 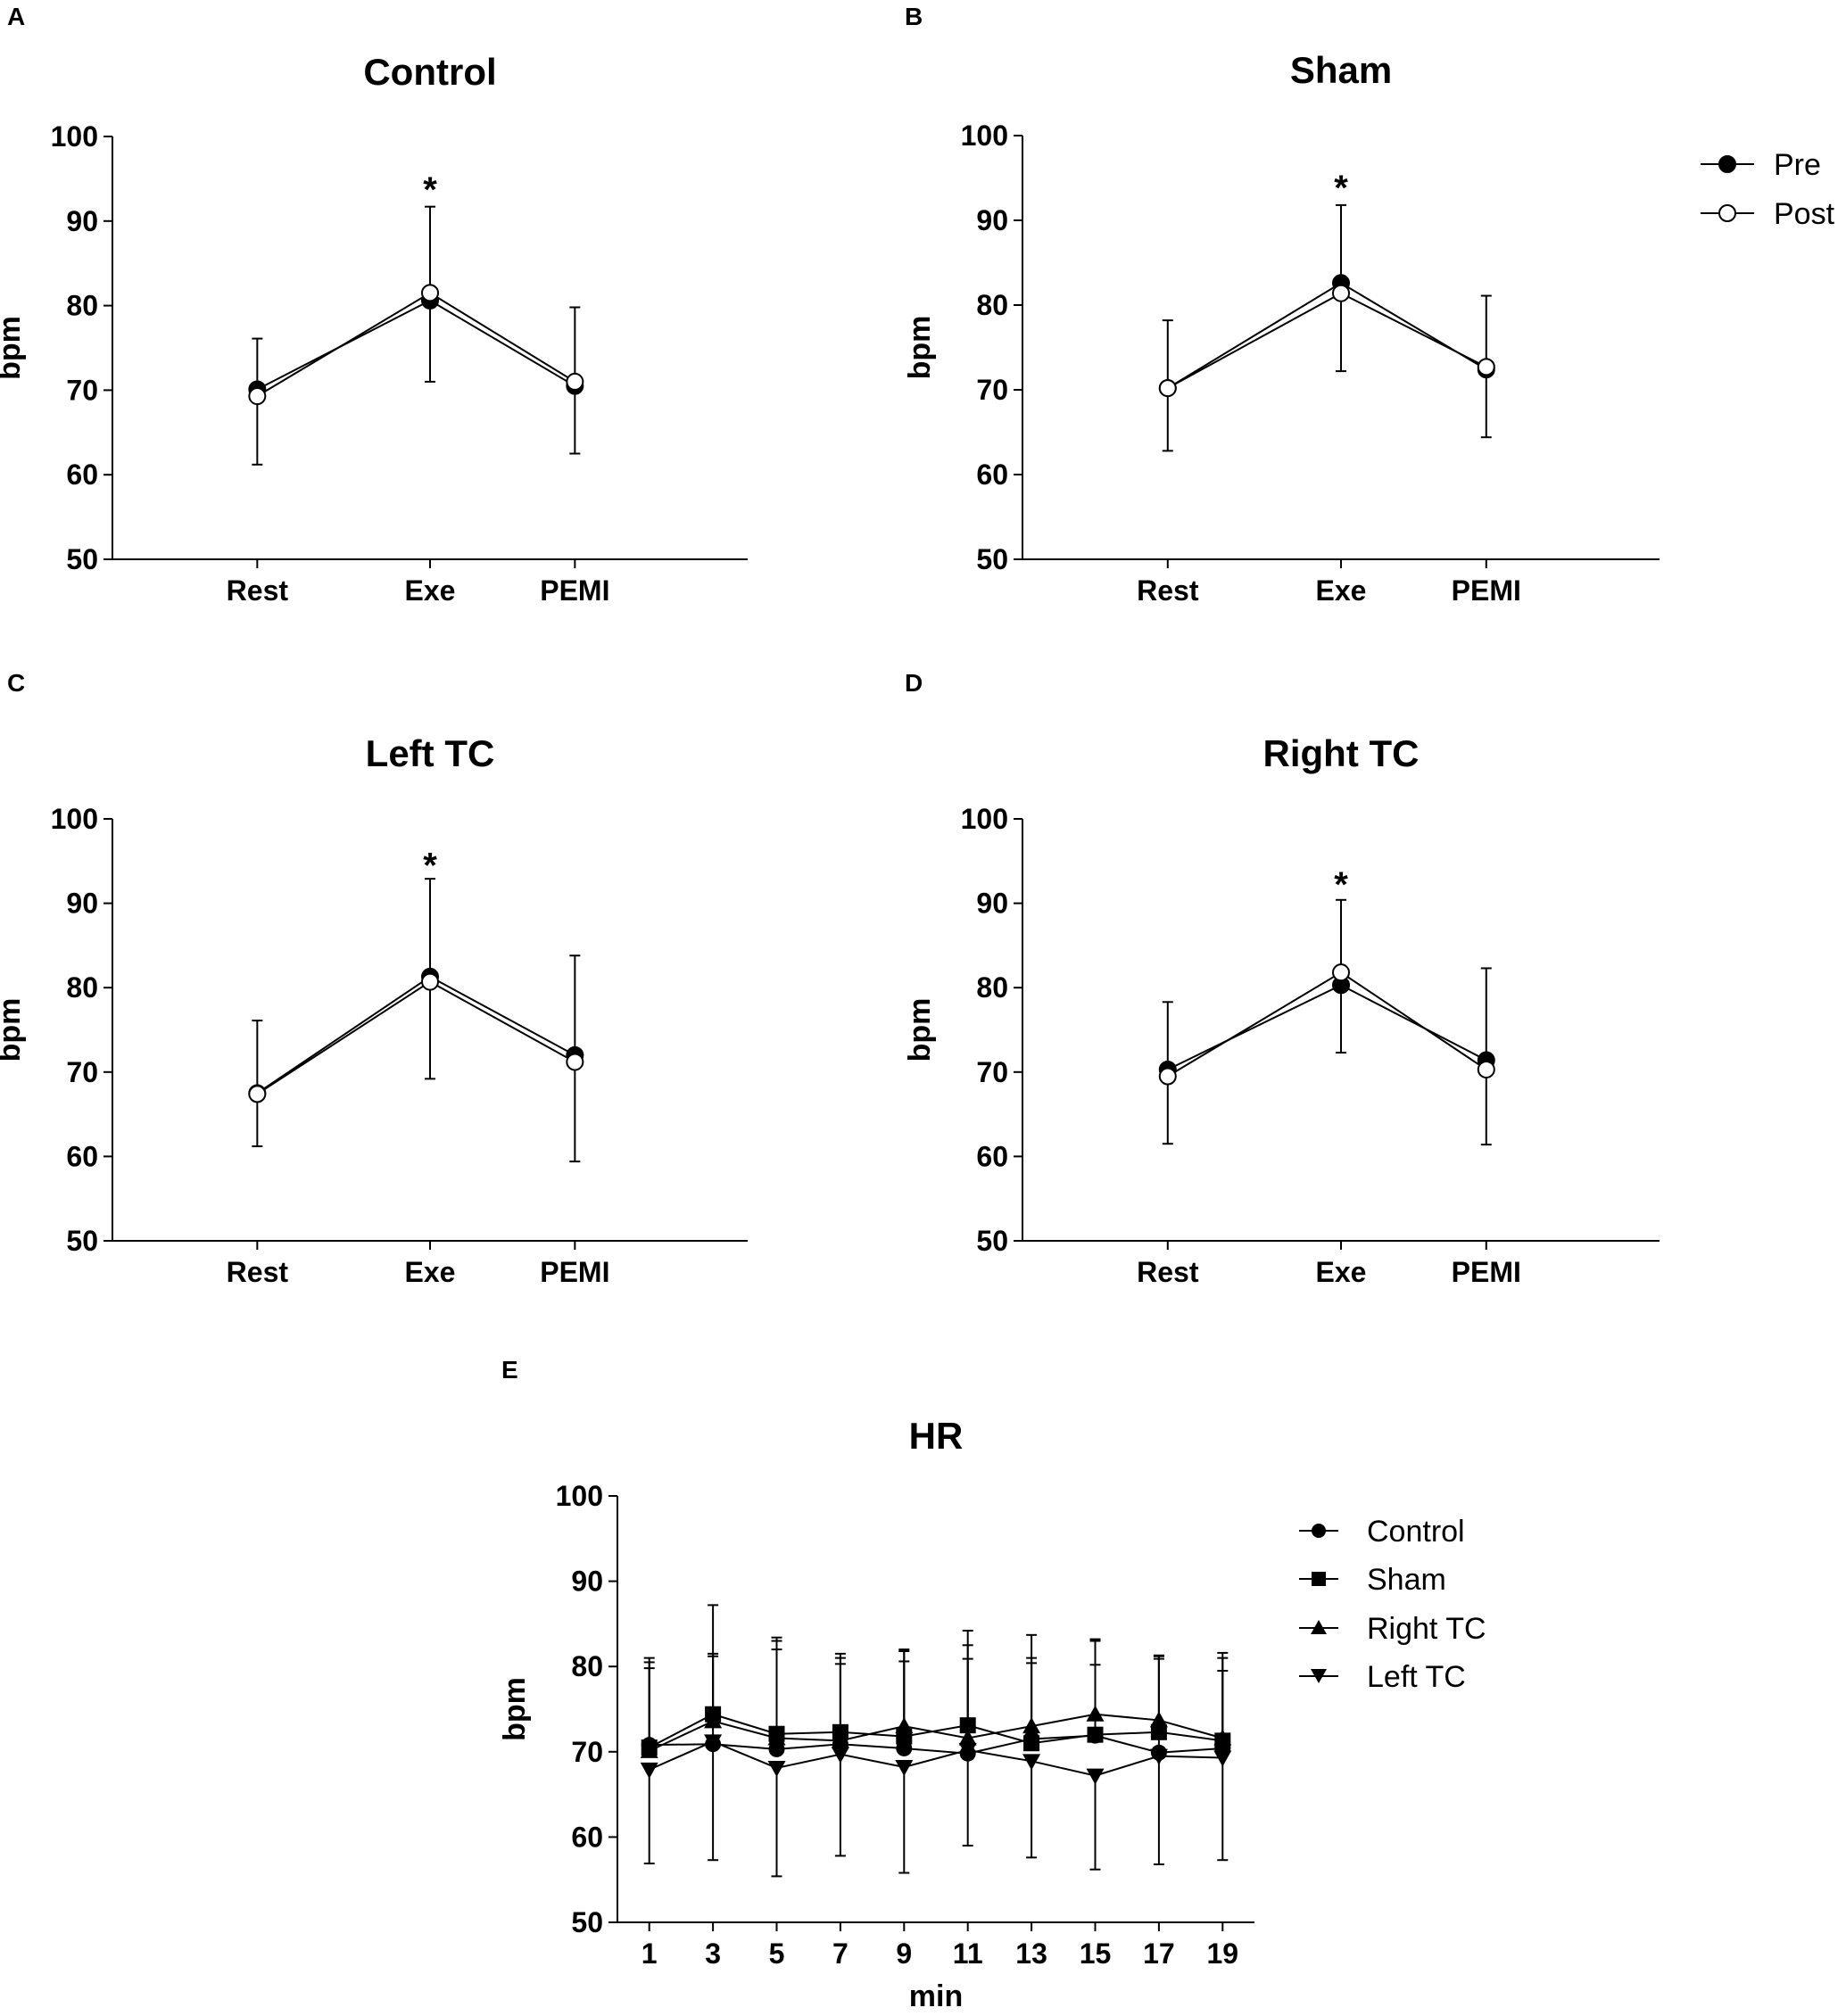 What do you see at coordinates (904, 1954) in the screenshot?
I see `x-tick-label: 9` at bounding box center [904, 1954].